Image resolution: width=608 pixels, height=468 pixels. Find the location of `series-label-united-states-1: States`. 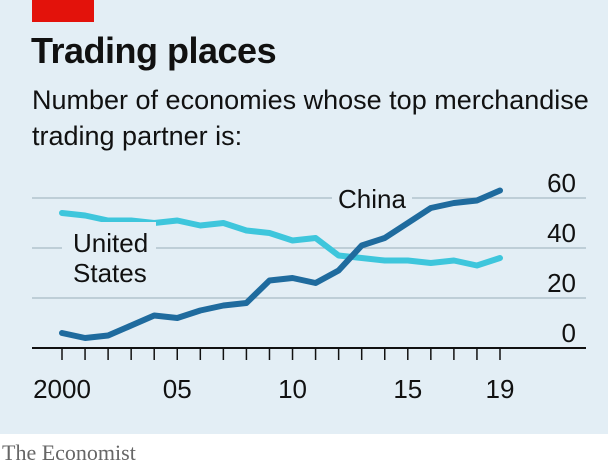

series-label-united-states-1: States is located at coordinates (110, 273).